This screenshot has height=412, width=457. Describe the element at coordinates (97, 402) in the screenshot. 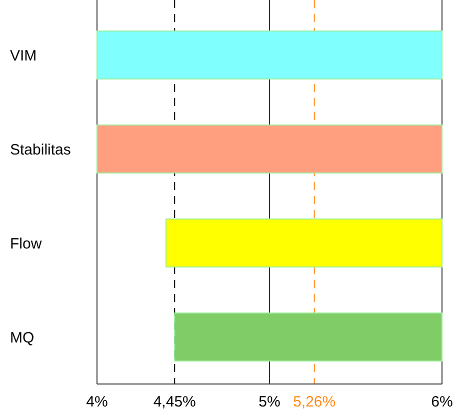

I see `x-tick-label: 4%` at that location.